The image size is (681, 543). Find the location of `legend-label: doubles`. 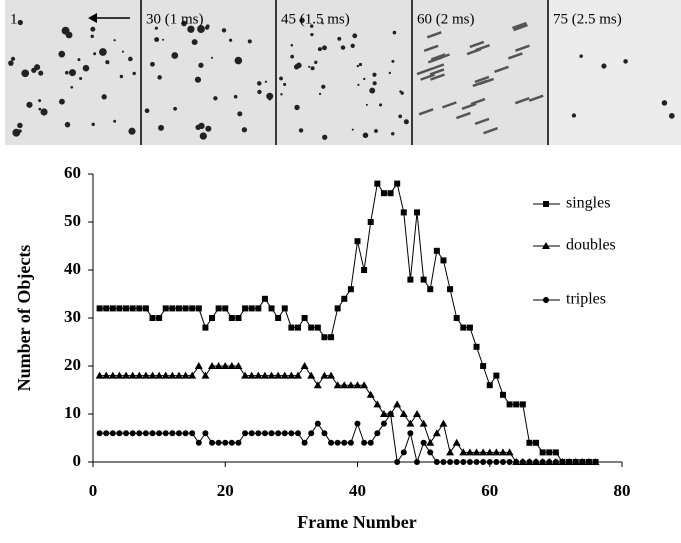

legend-label: doubles is located at coordinates (591, 245).